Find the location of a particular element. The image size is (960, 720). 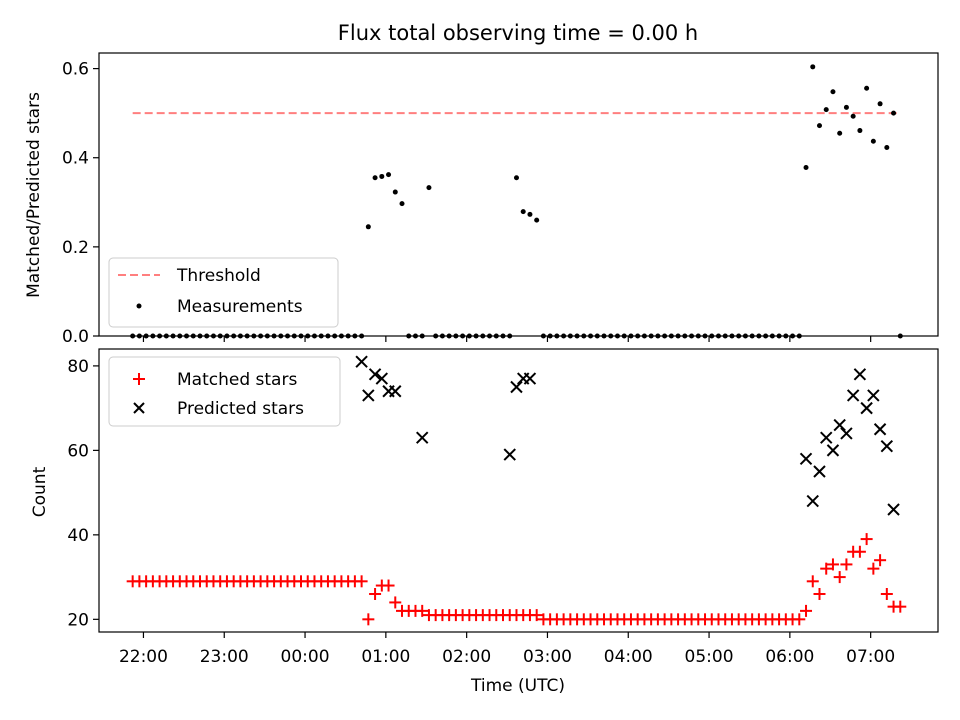

bottom-legend: Matched stars Predicted stars is located at coordinates (224, 391).